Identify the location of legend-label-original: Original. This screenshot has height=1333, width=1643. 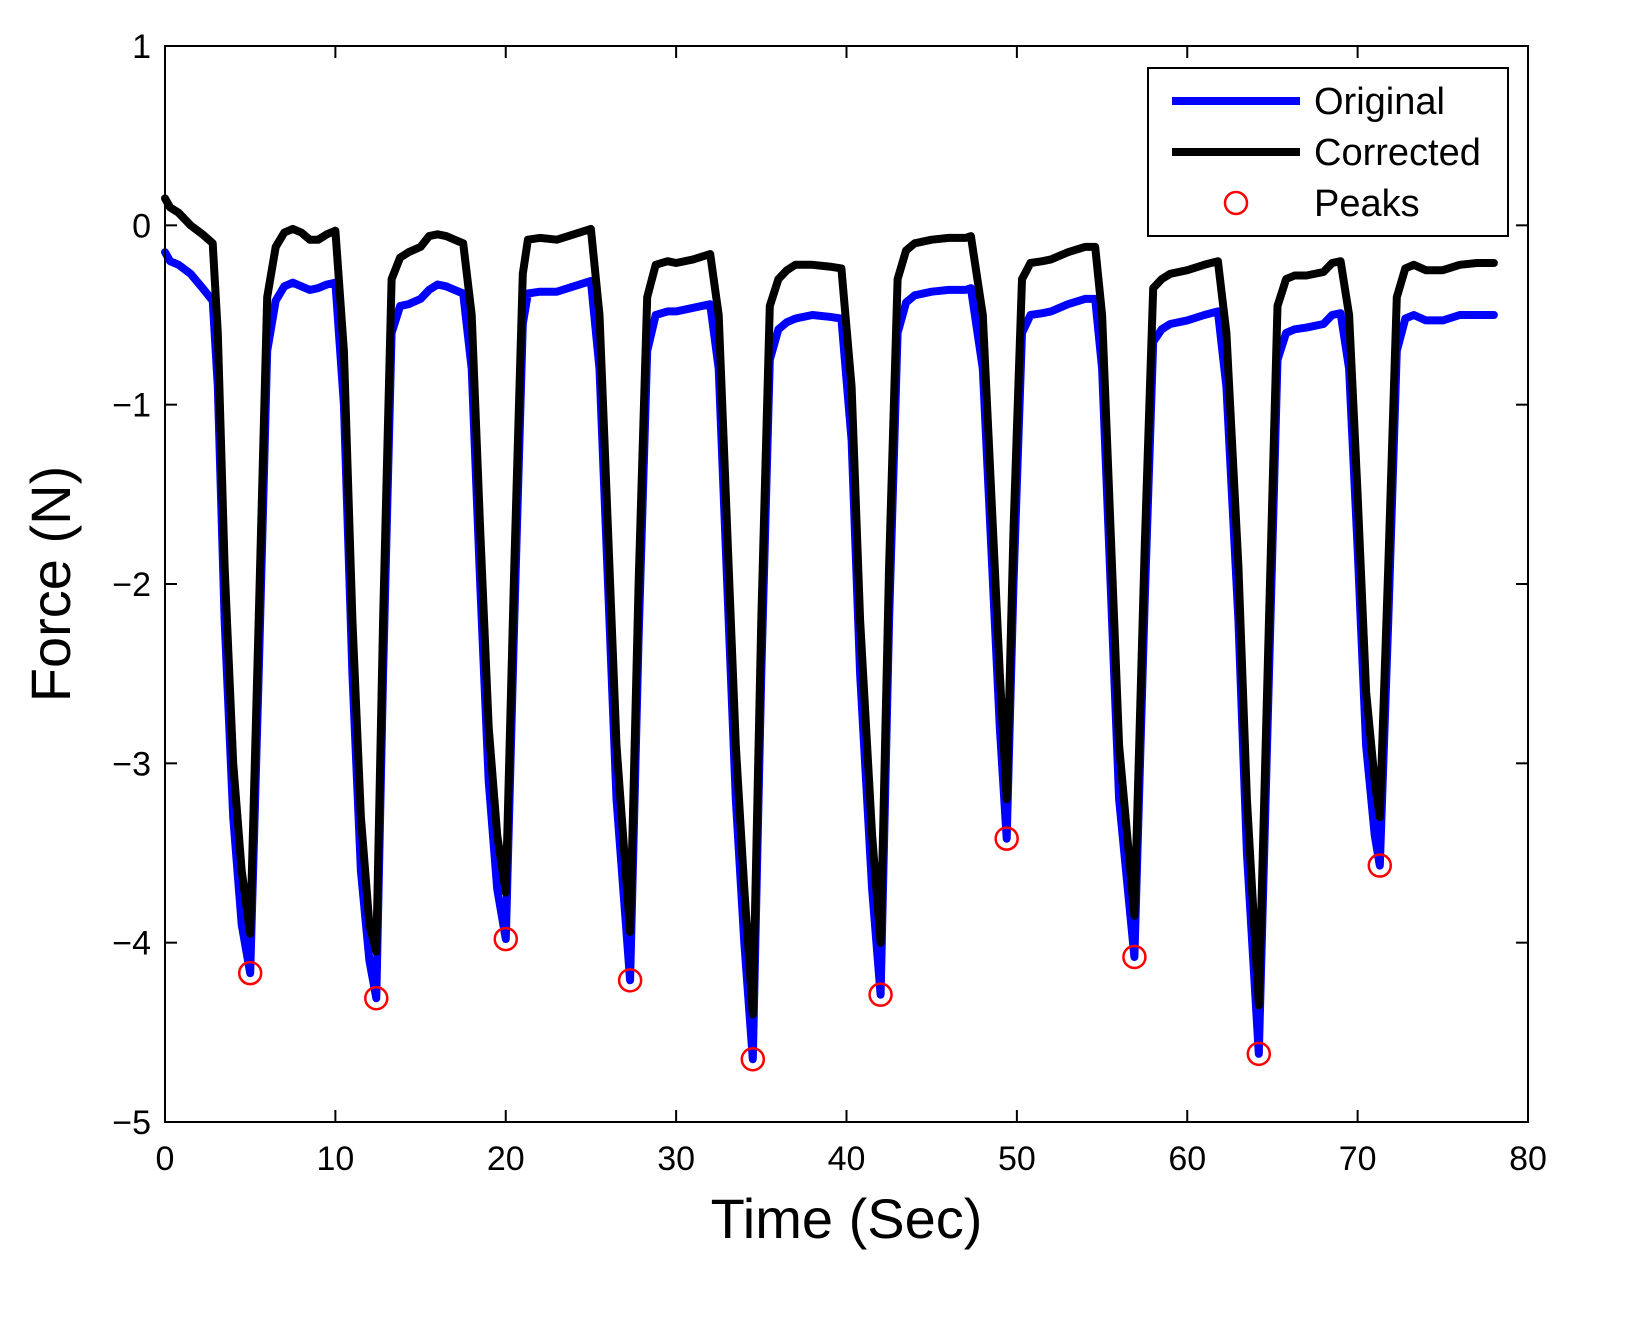
(1379, 102).